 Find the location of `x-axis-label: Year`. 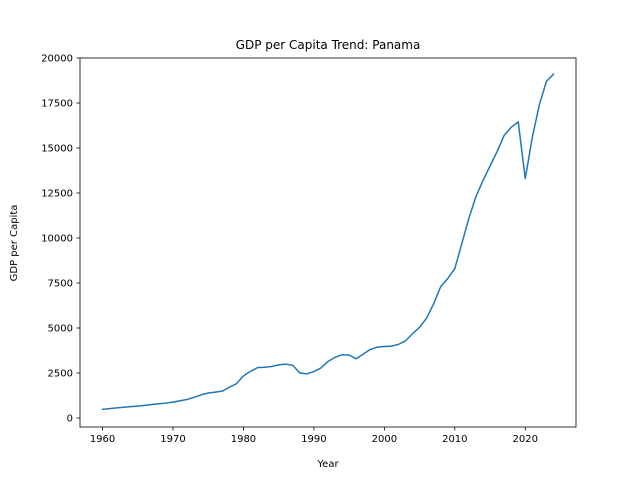

x-axis-label: Year is located at coordinates (327, 464).